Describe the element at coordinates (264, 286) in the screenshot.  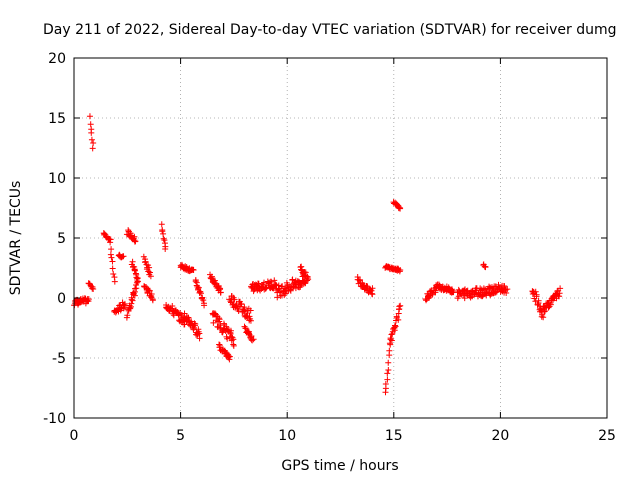
I see `data-series-s23` at that location.